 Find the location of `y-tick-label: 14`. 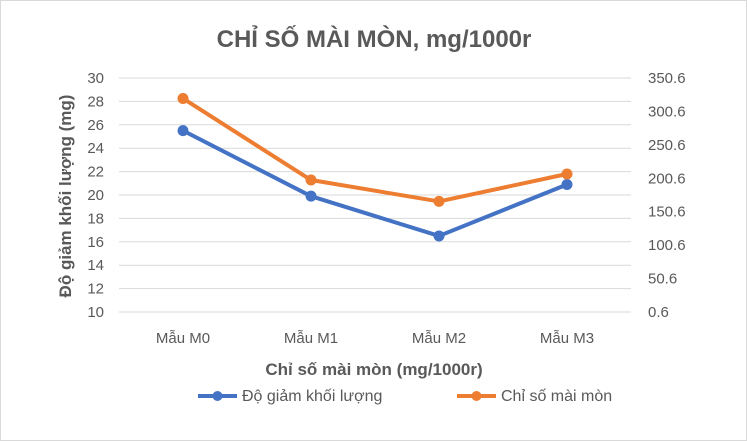

y-tick-label: 14 is located at coordinates (95, 265).